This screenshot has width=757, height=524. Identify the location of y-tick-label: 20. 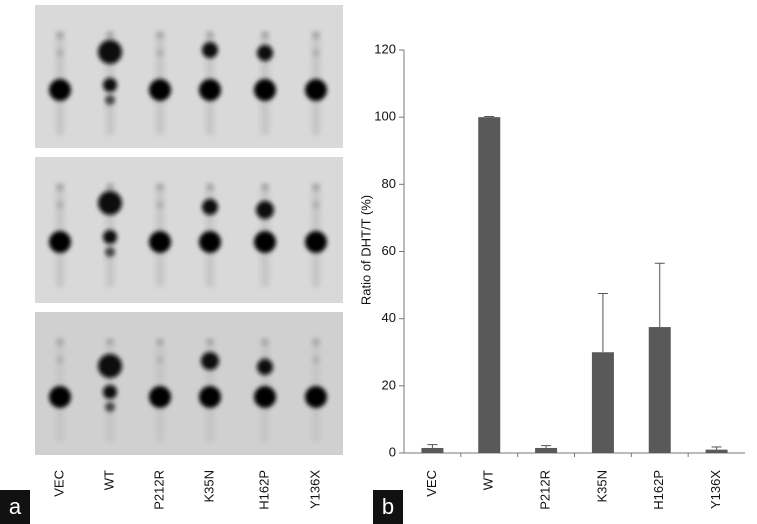
(389, 384).